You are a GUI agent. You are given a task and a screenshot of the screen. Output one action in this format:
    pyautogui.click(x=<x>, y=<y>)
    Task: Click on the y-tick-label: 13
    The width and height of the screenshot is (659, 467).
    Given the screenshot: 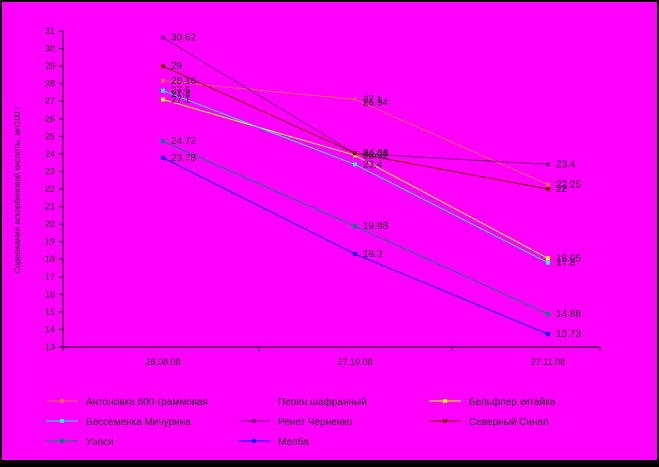 What is the action you would take?
    pyautogui.click(x=50, y=347)
    